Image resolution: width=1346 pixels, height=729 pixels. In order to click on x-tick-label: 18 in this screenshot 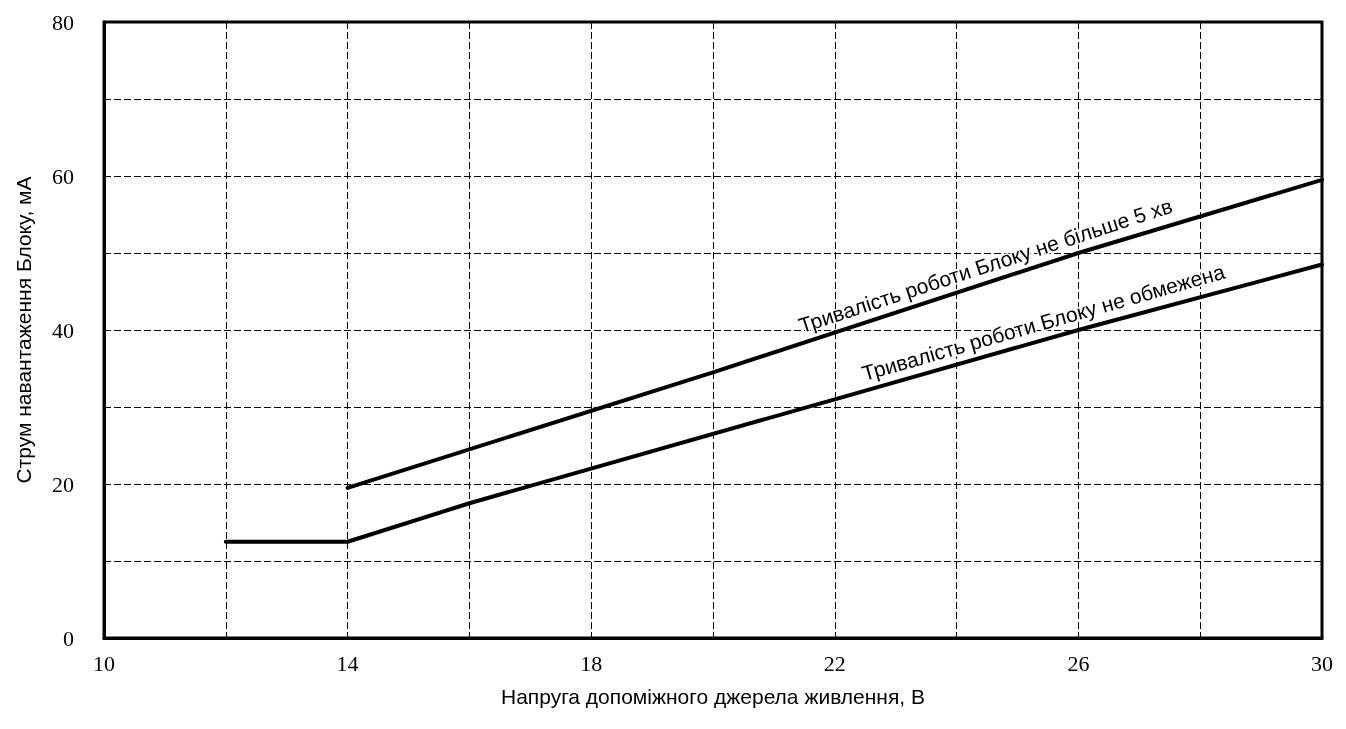, I will do `click(591, 663)`.